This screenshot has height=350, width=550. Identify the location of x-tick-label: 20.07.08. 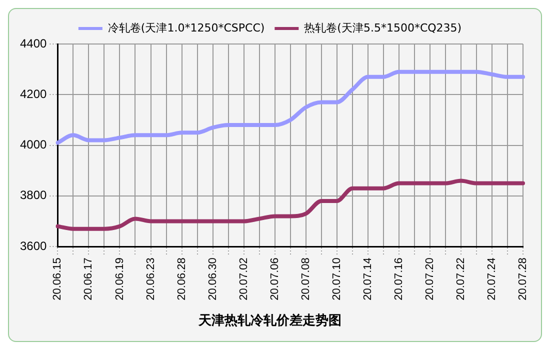
(306, 279).